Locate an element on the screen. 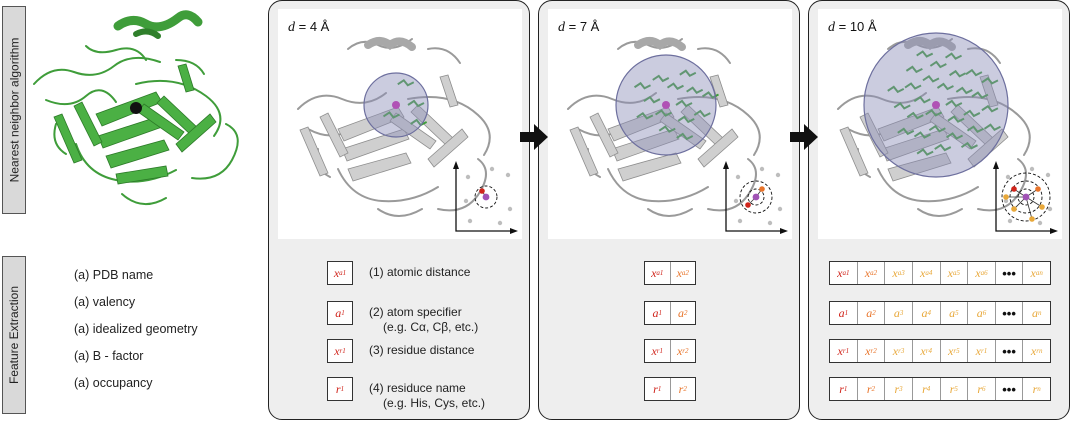 The width and height of the screenshot is (1074, 422). target-atom is located at coordinates (136, 108).